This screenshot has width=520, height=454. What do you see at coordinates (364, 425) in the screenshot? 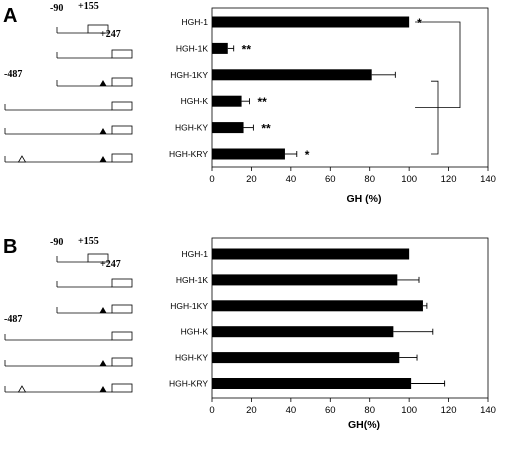
I see `x-axis-label: GH(%)` at bounding box center [364, 425].